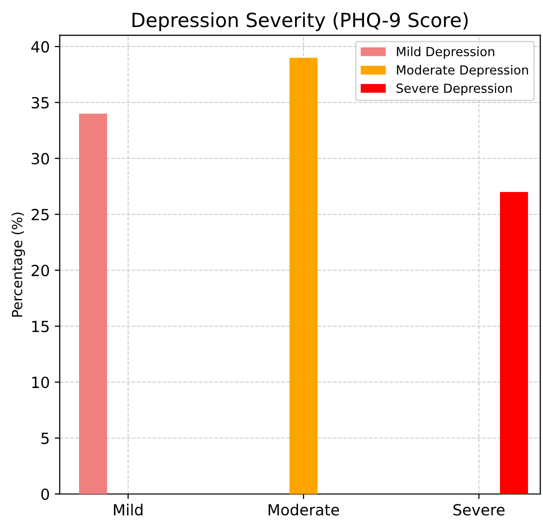 The height and width of the screenshot is (520, 543). What do you see at coordinates (128, 510) in the screenshot?
I see `x-tick-label: Mild` at bounding box center [128, 510].